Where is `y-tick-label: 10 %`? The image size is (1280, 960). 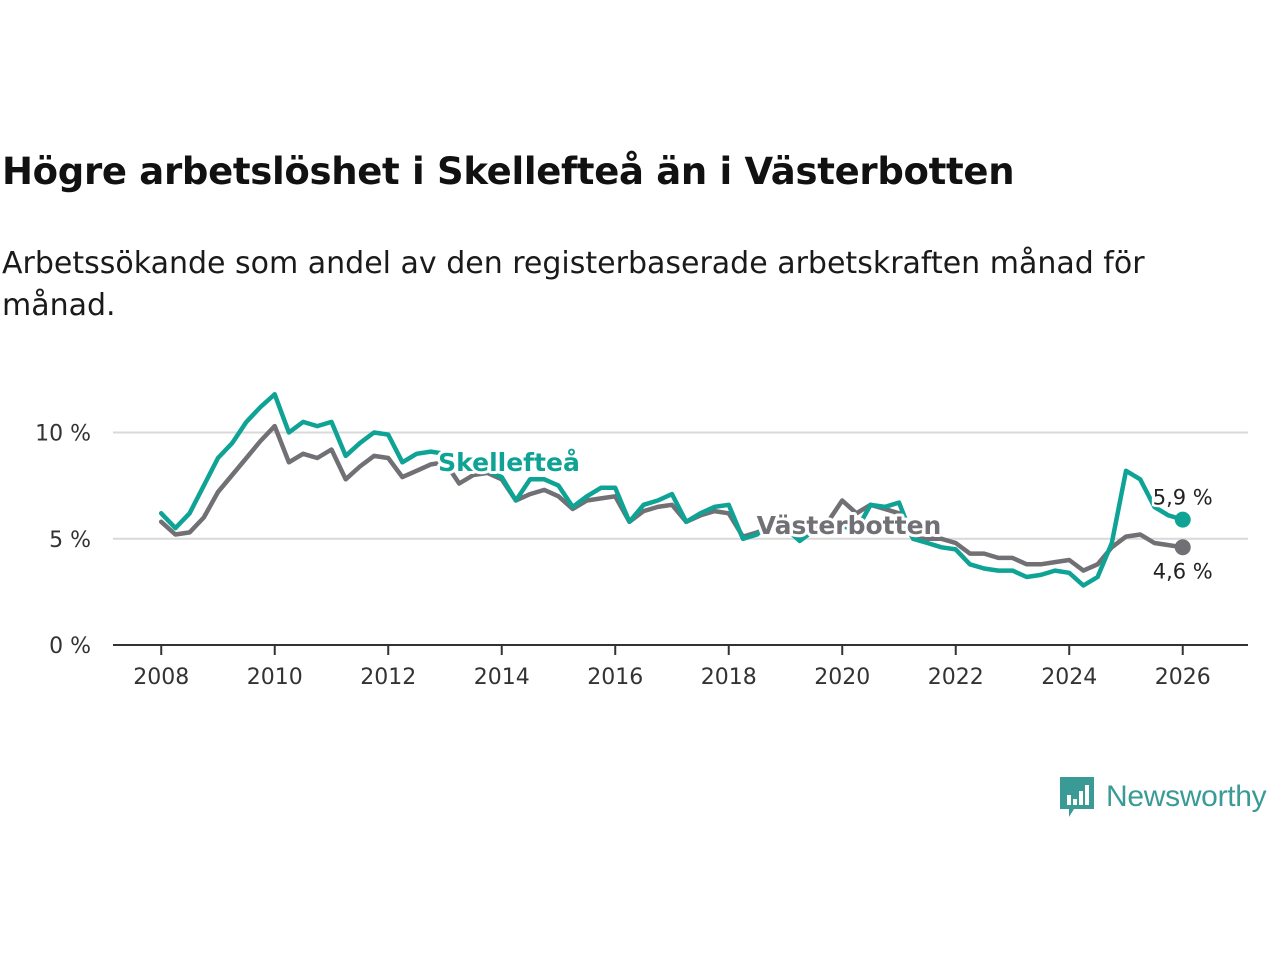 y-tick-label: 10 % is located at coordinates (63, 434).